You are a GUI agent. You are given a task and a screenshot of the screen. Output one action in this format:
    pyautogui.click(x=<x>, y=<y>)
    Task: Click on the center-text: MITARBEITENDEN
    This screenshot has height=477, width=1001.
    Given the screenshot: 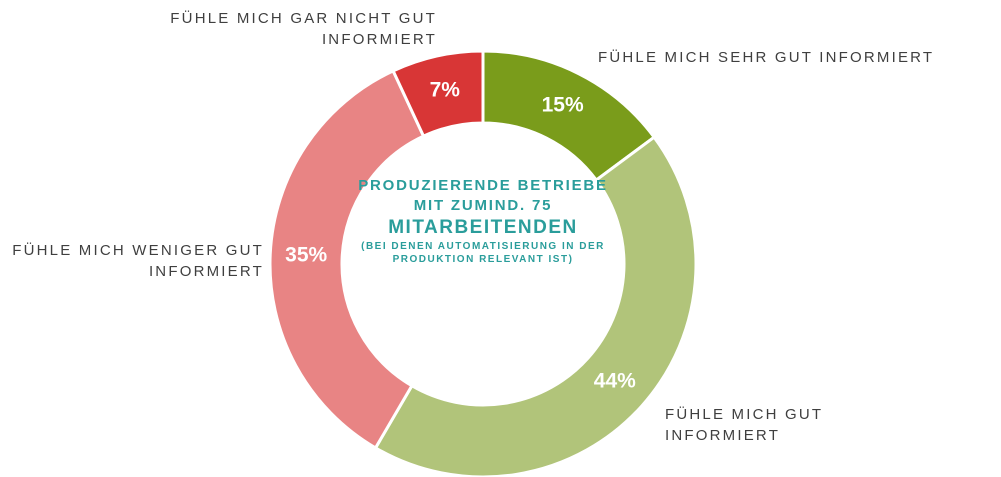 What is the action you would take?
    pyautogui.click(x=483, y=227)
    